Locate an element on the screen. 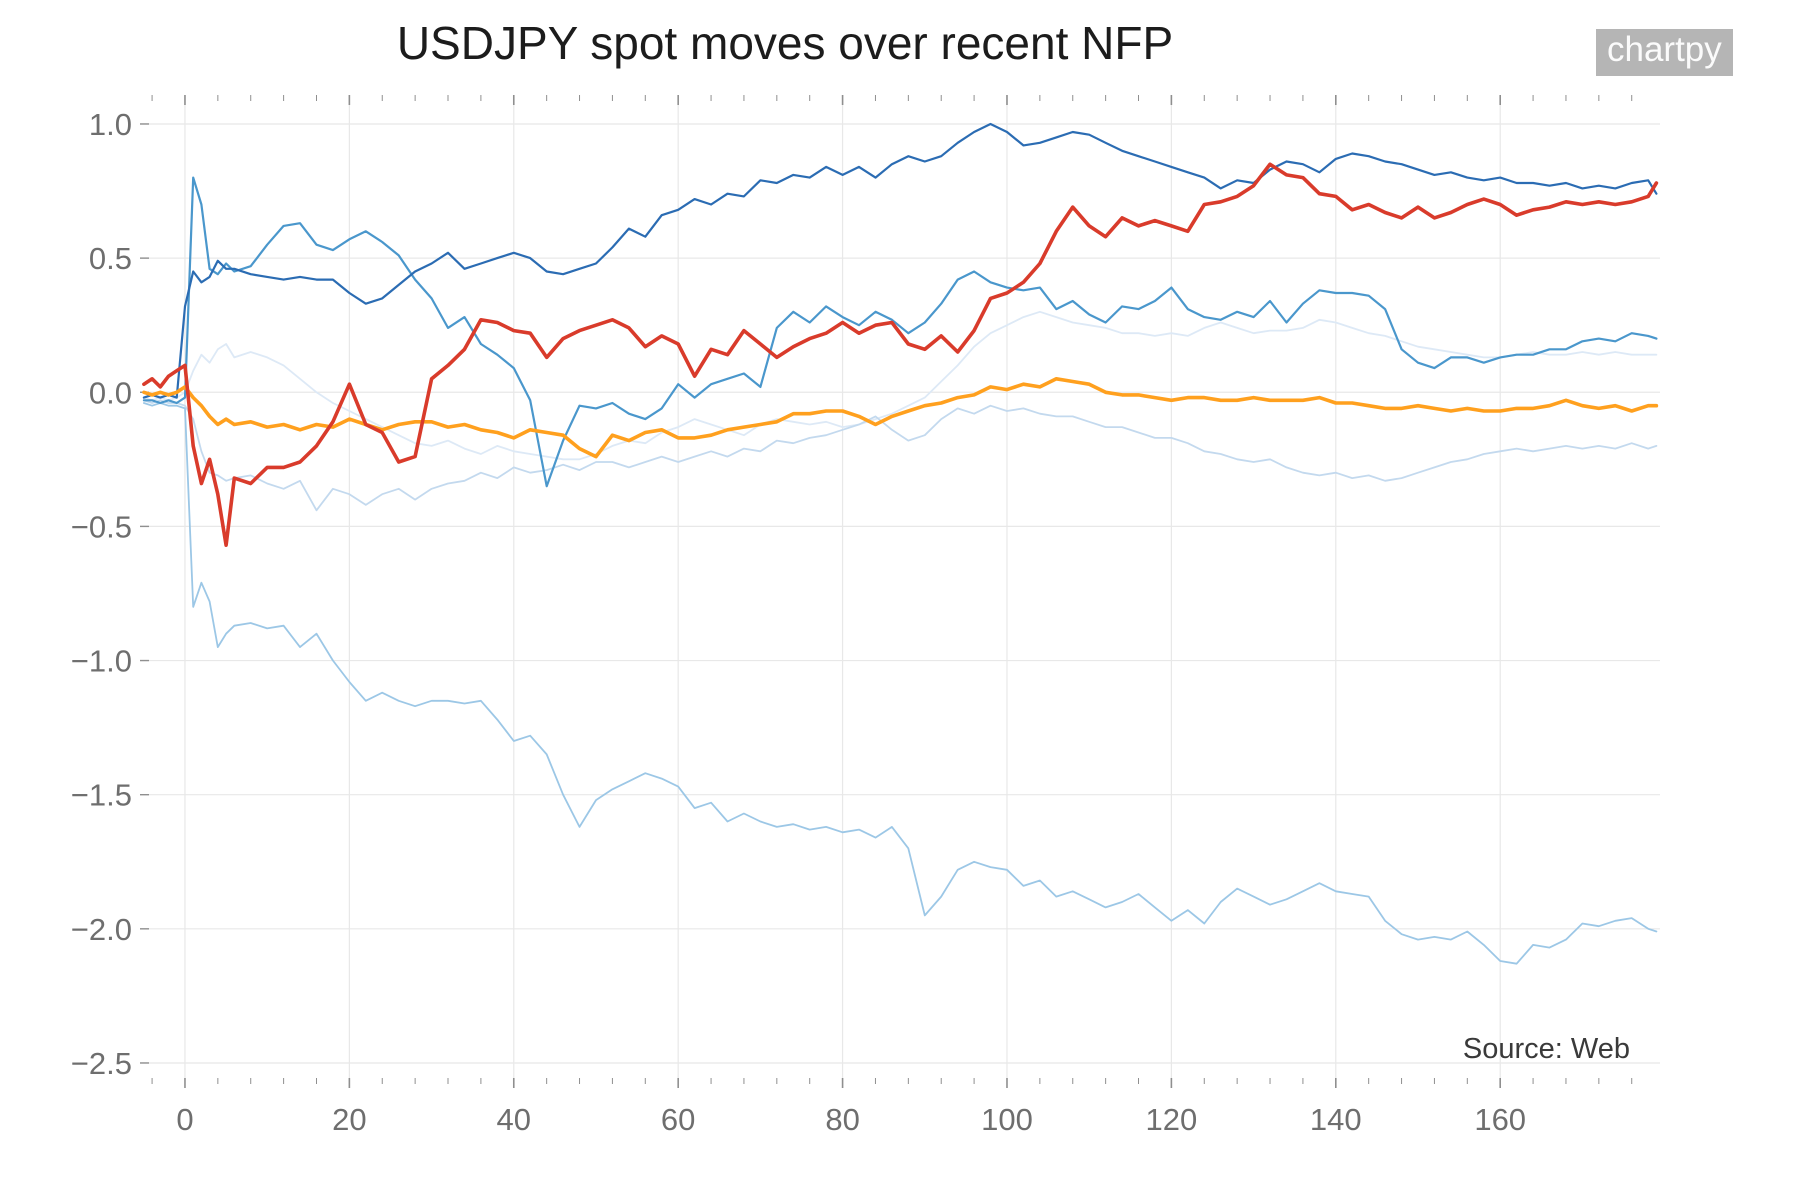 The image size is (1800, 1200). x-tick-label: 140 is located at coordinates (1336, 1119).